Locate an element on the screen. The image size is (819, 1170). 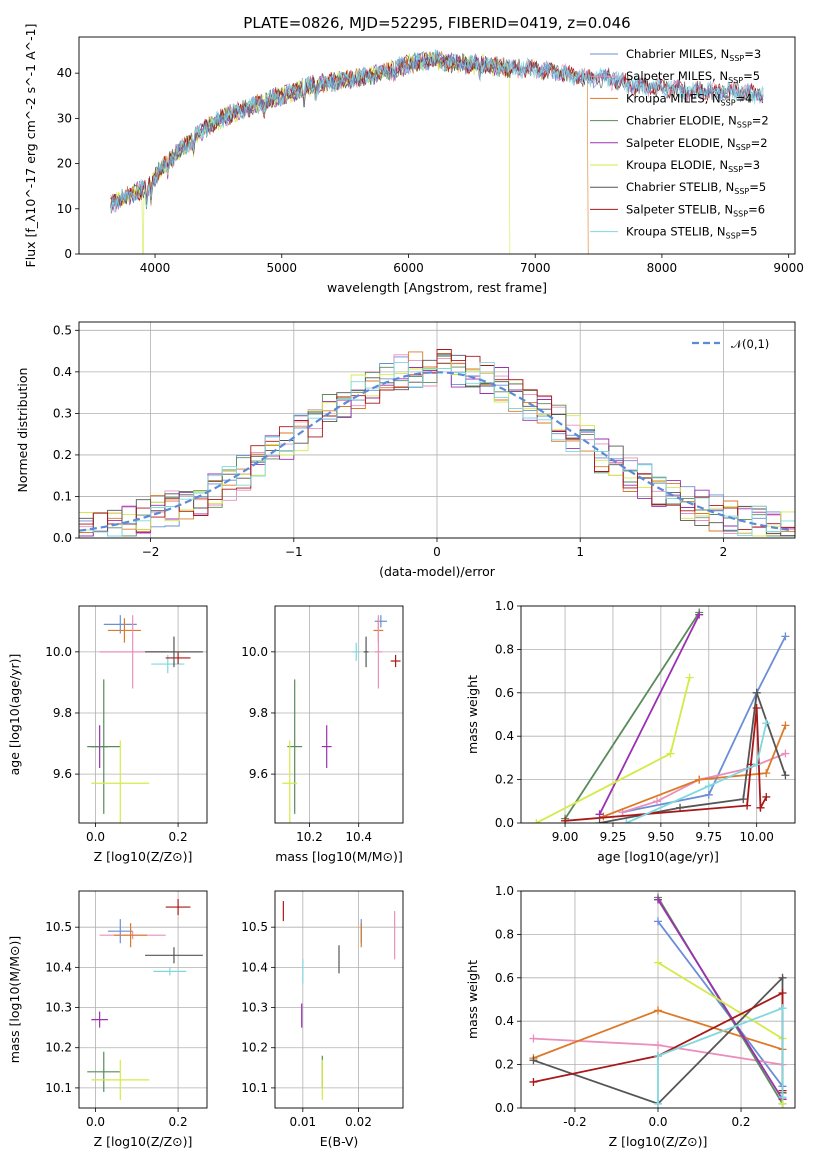
panel-7: 0.01 0.02 10.1 10.2 10.3 10.4 10.5 E(B-V) is located at coordinates (322, 1019).